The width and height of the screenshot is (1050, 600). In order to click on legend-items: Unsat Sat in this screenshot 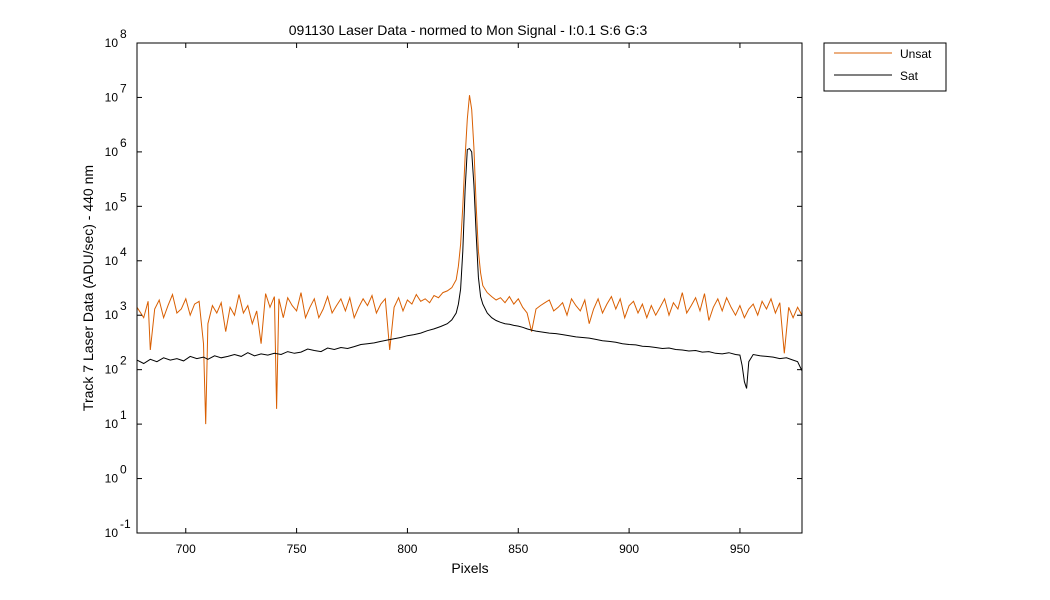, I will do `click(883, 65)`.